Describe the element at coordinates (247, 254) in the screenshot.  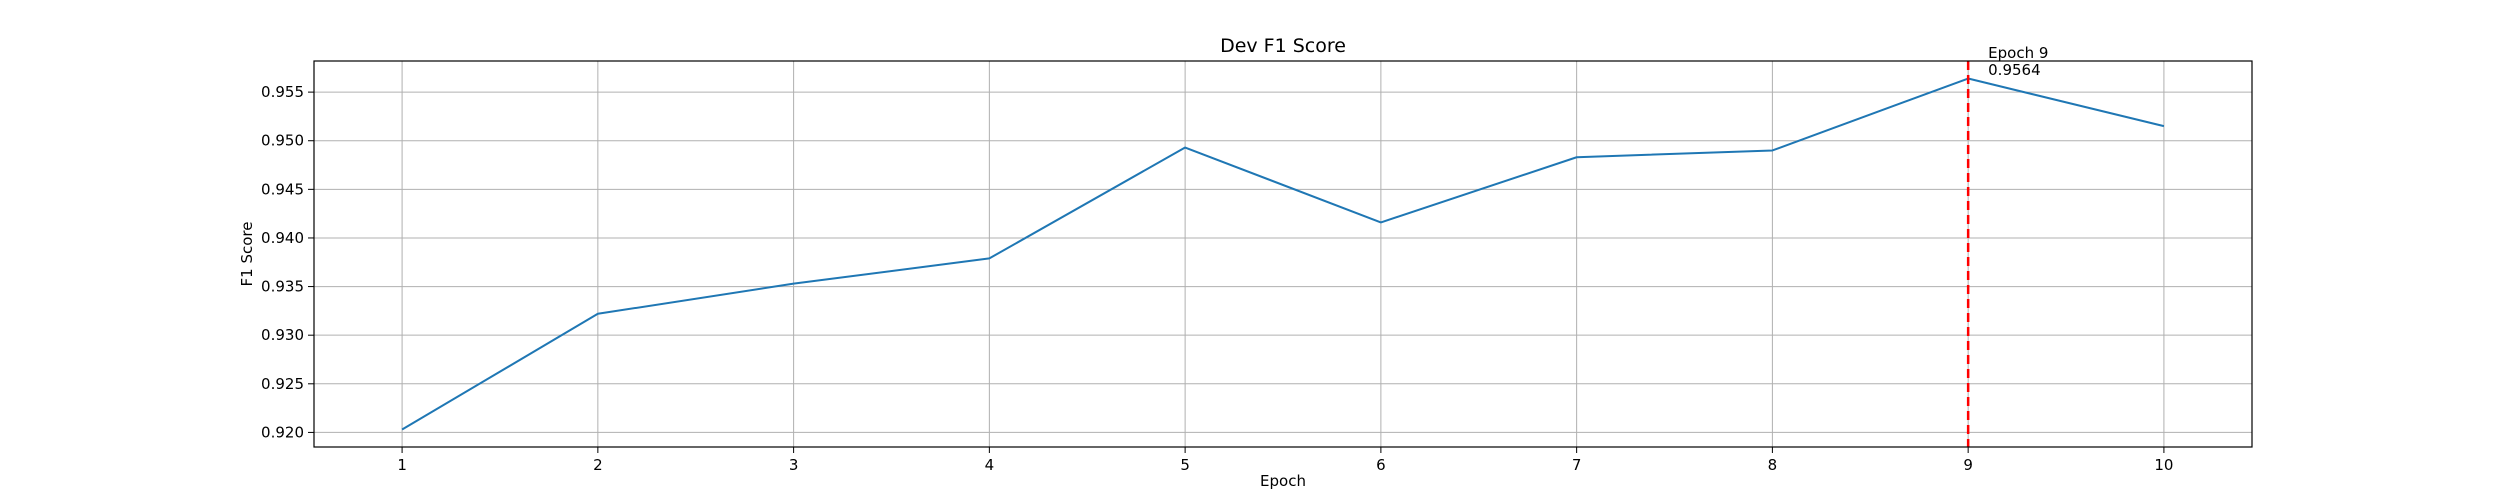
I see `y-axis-label: F1 Score` at that location.